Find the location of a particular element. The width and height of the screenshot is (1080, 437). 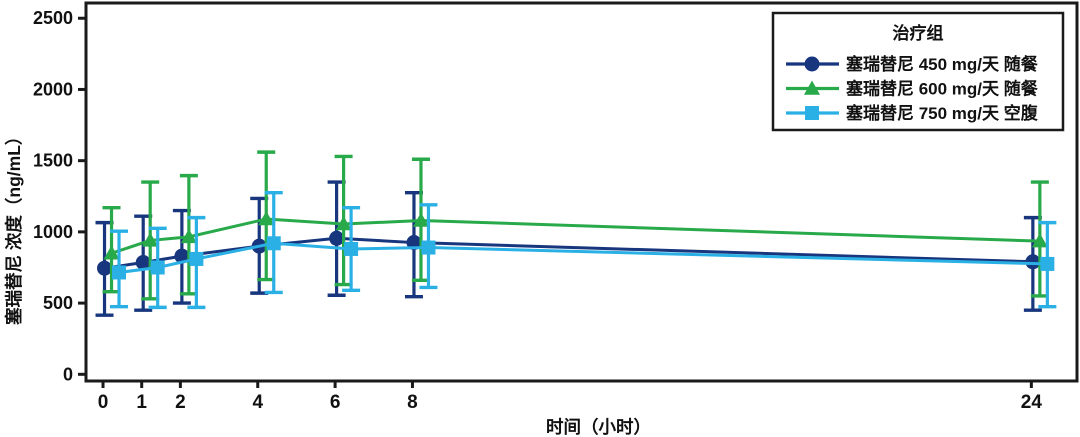

legend-item-3: 塞瑞替尼 750 mg/天 空腹 is located at coordinates (912, 113).